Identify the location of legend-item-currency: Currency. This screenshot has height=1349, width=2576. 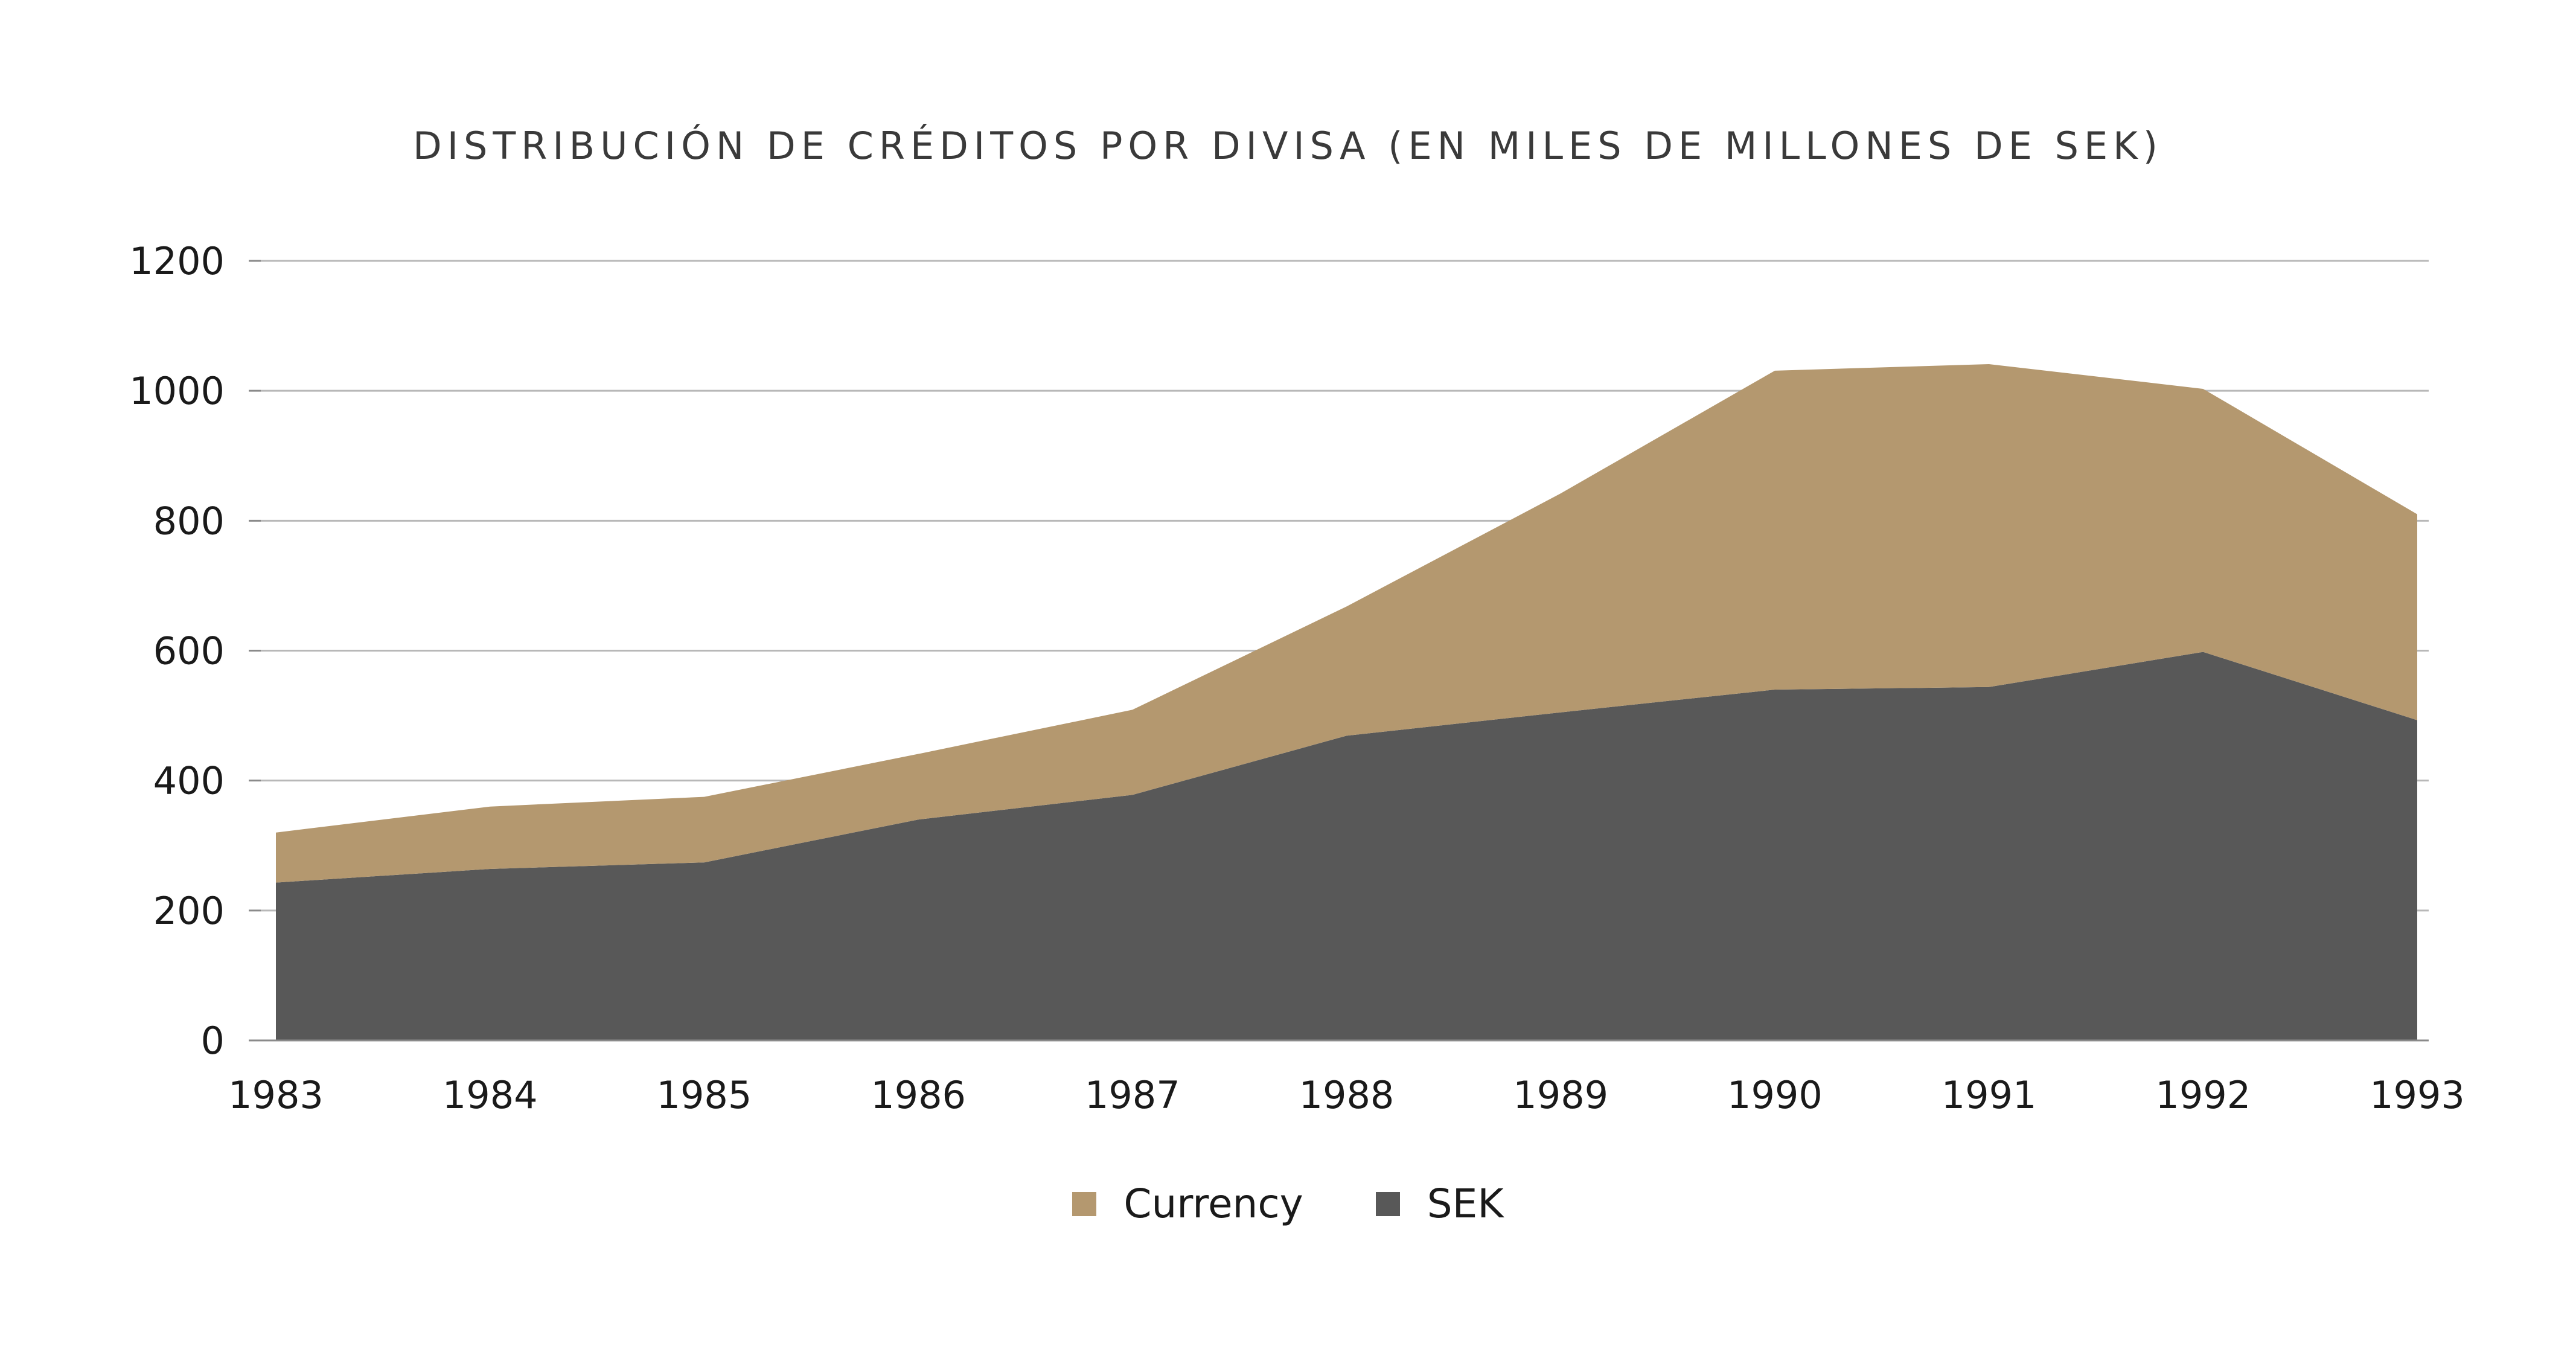
(1187, 1204).